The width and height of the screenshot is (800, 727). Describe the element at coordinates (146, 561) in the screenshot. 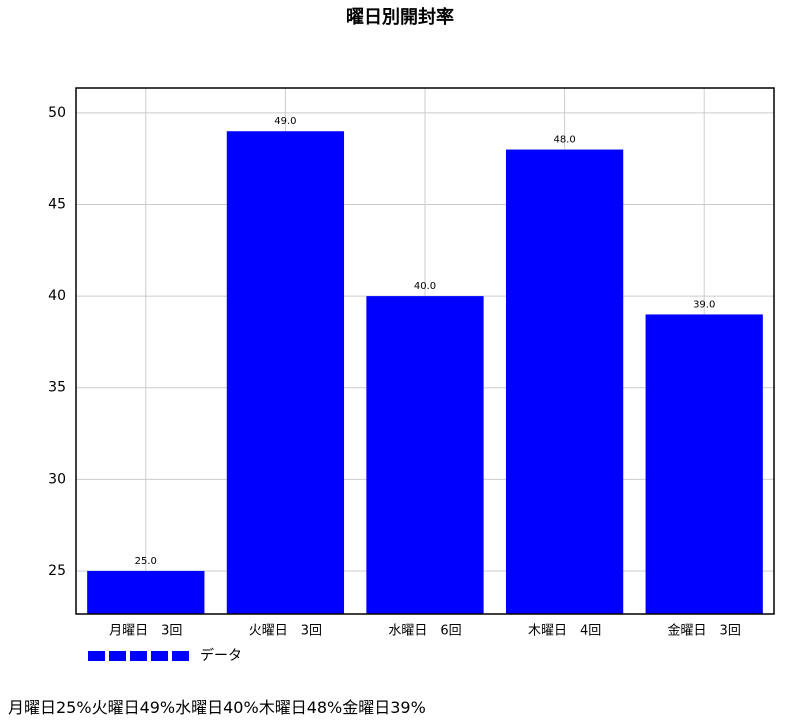

I see `value-label: 25.0` at that location.